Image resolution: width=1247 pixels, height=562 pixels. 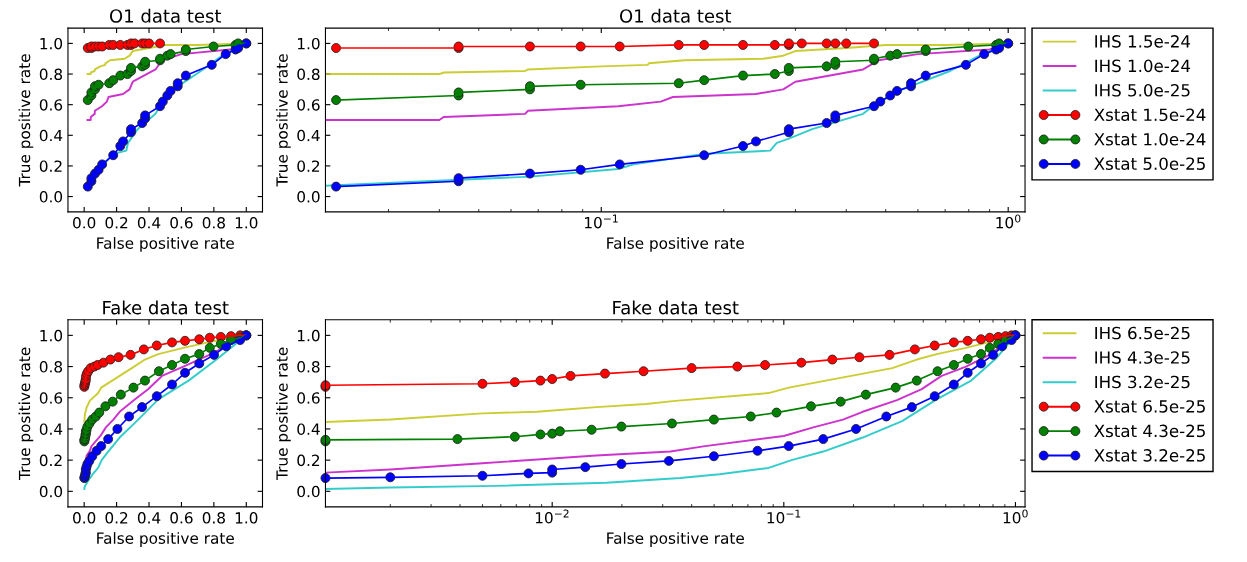 I want to click on legend-label: IHS 3.2e-25, so click(x=1142, y=382).